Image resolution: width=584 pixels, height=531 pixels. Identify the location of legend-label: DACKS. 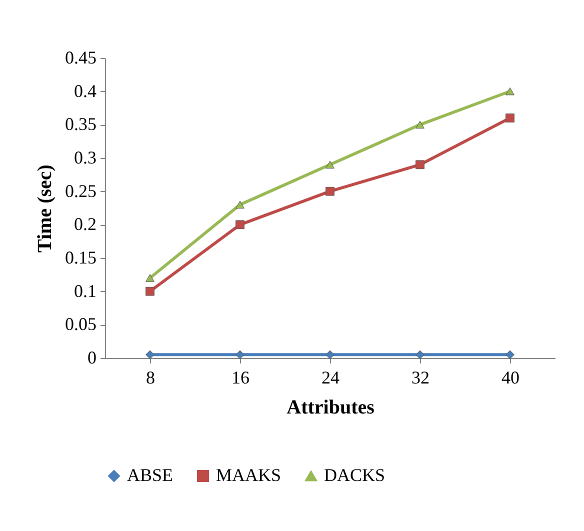
(355, 475).